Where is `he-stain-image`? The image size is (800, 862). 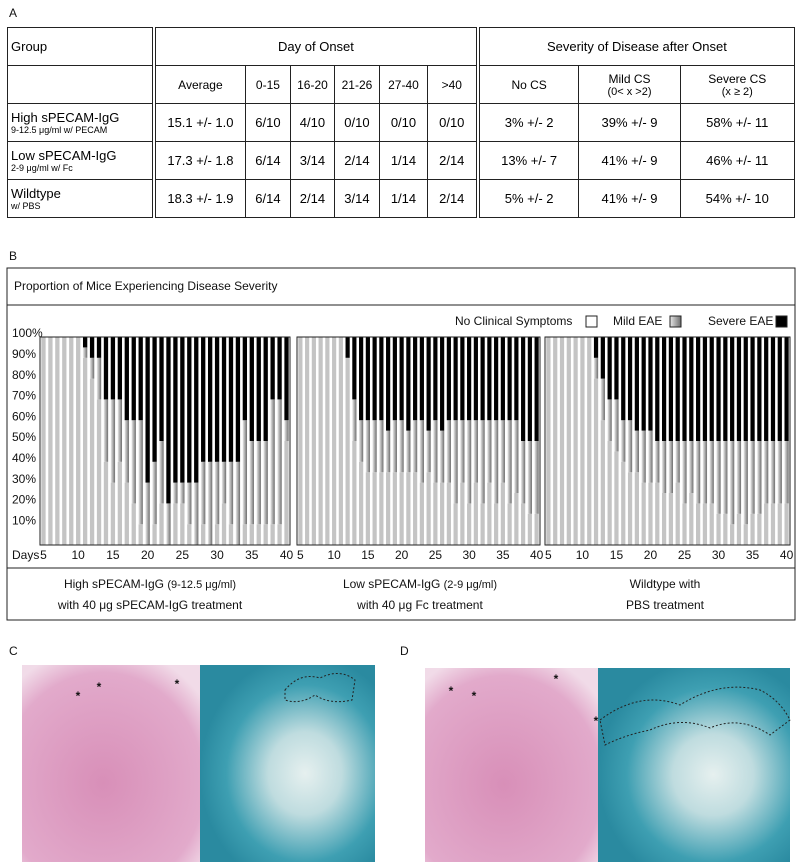 he-stain-image is located at coordinates (512, 765).